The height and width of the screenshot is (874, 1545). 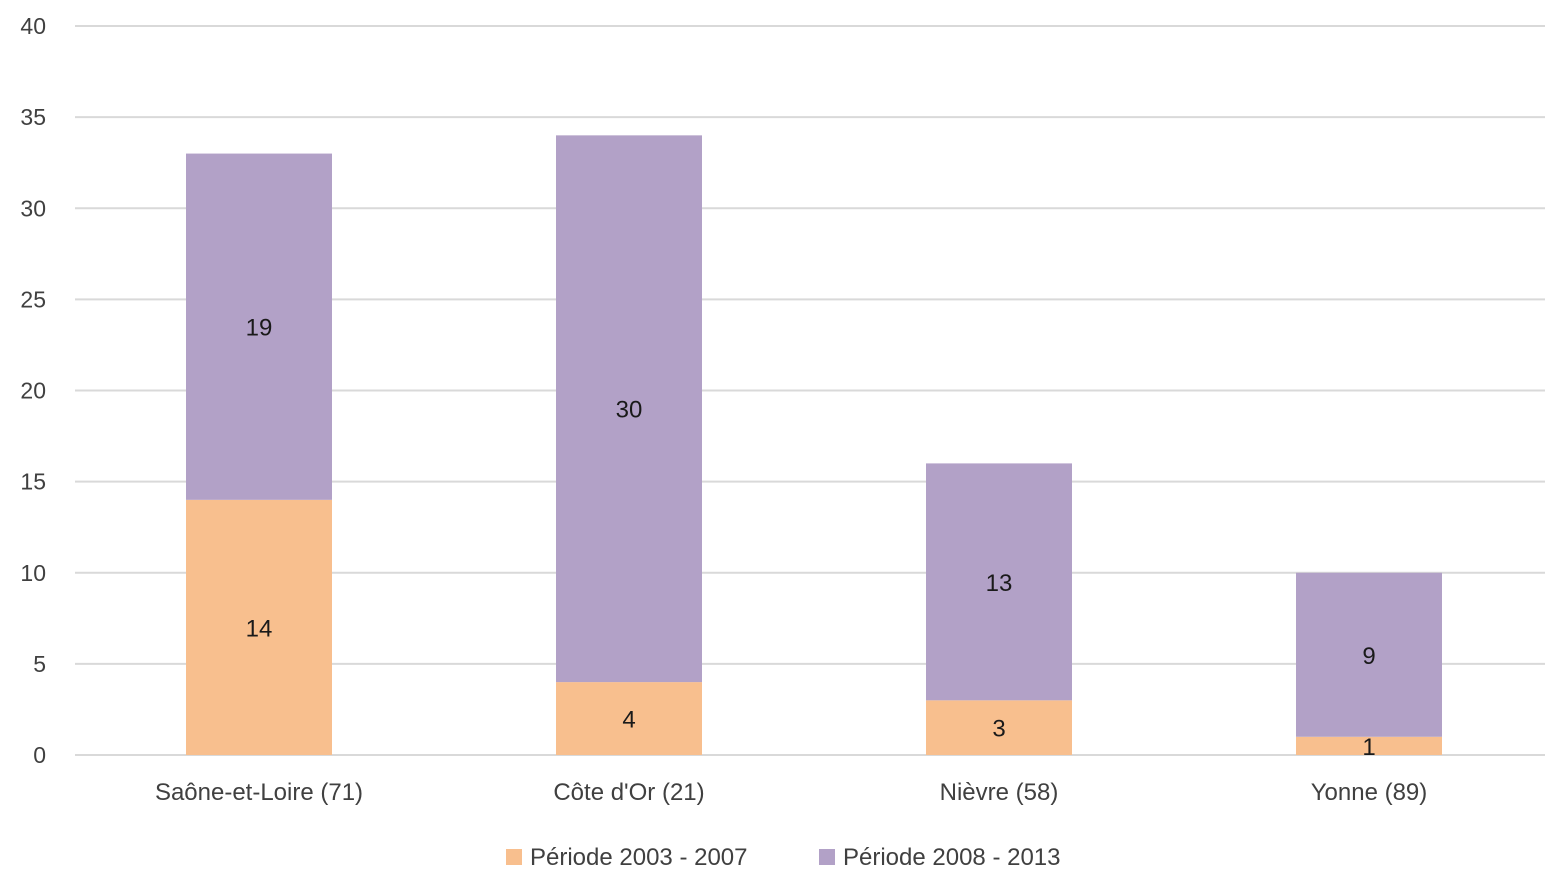 What do you see at coordinates (33, 117) in the screenshot?
I see `y-tick-label: 35` at bounding box center [33, 117].